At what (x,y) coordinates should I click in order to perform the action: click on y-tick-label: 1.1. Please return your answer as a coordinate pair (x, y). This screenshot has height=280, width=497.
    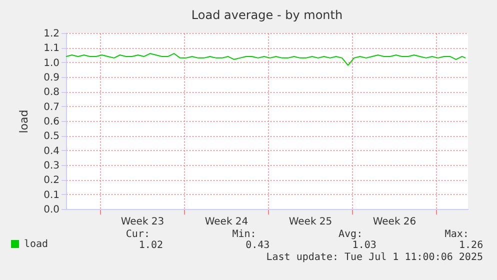
    Looking at the image, I should click on (52, 48).